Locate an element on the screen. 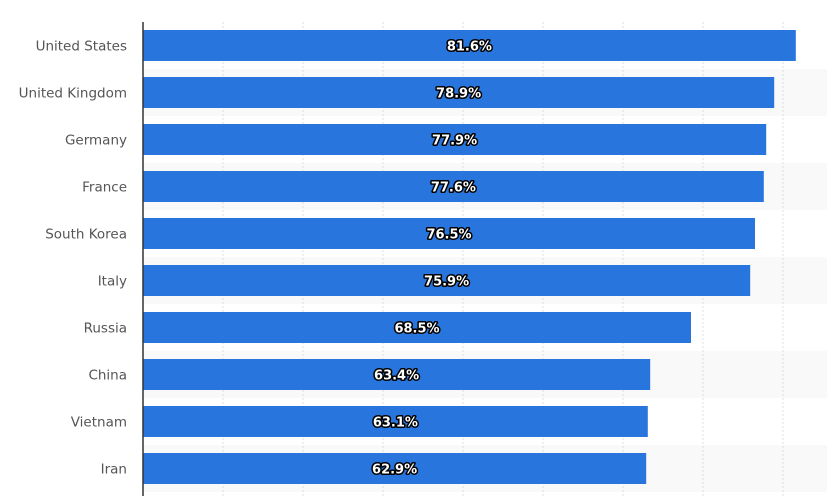 The image size is (827, 496). data-label: 81.6% is located at coordinates (469, 47).